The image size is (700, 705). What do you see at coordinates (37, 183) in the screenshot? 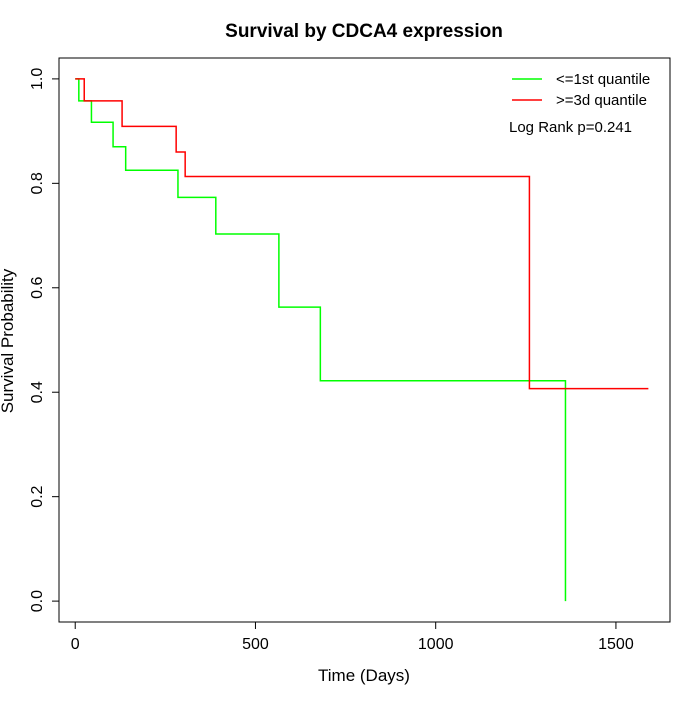
I see `y-tick-label: 0.8` at bounding box center [37, 183].